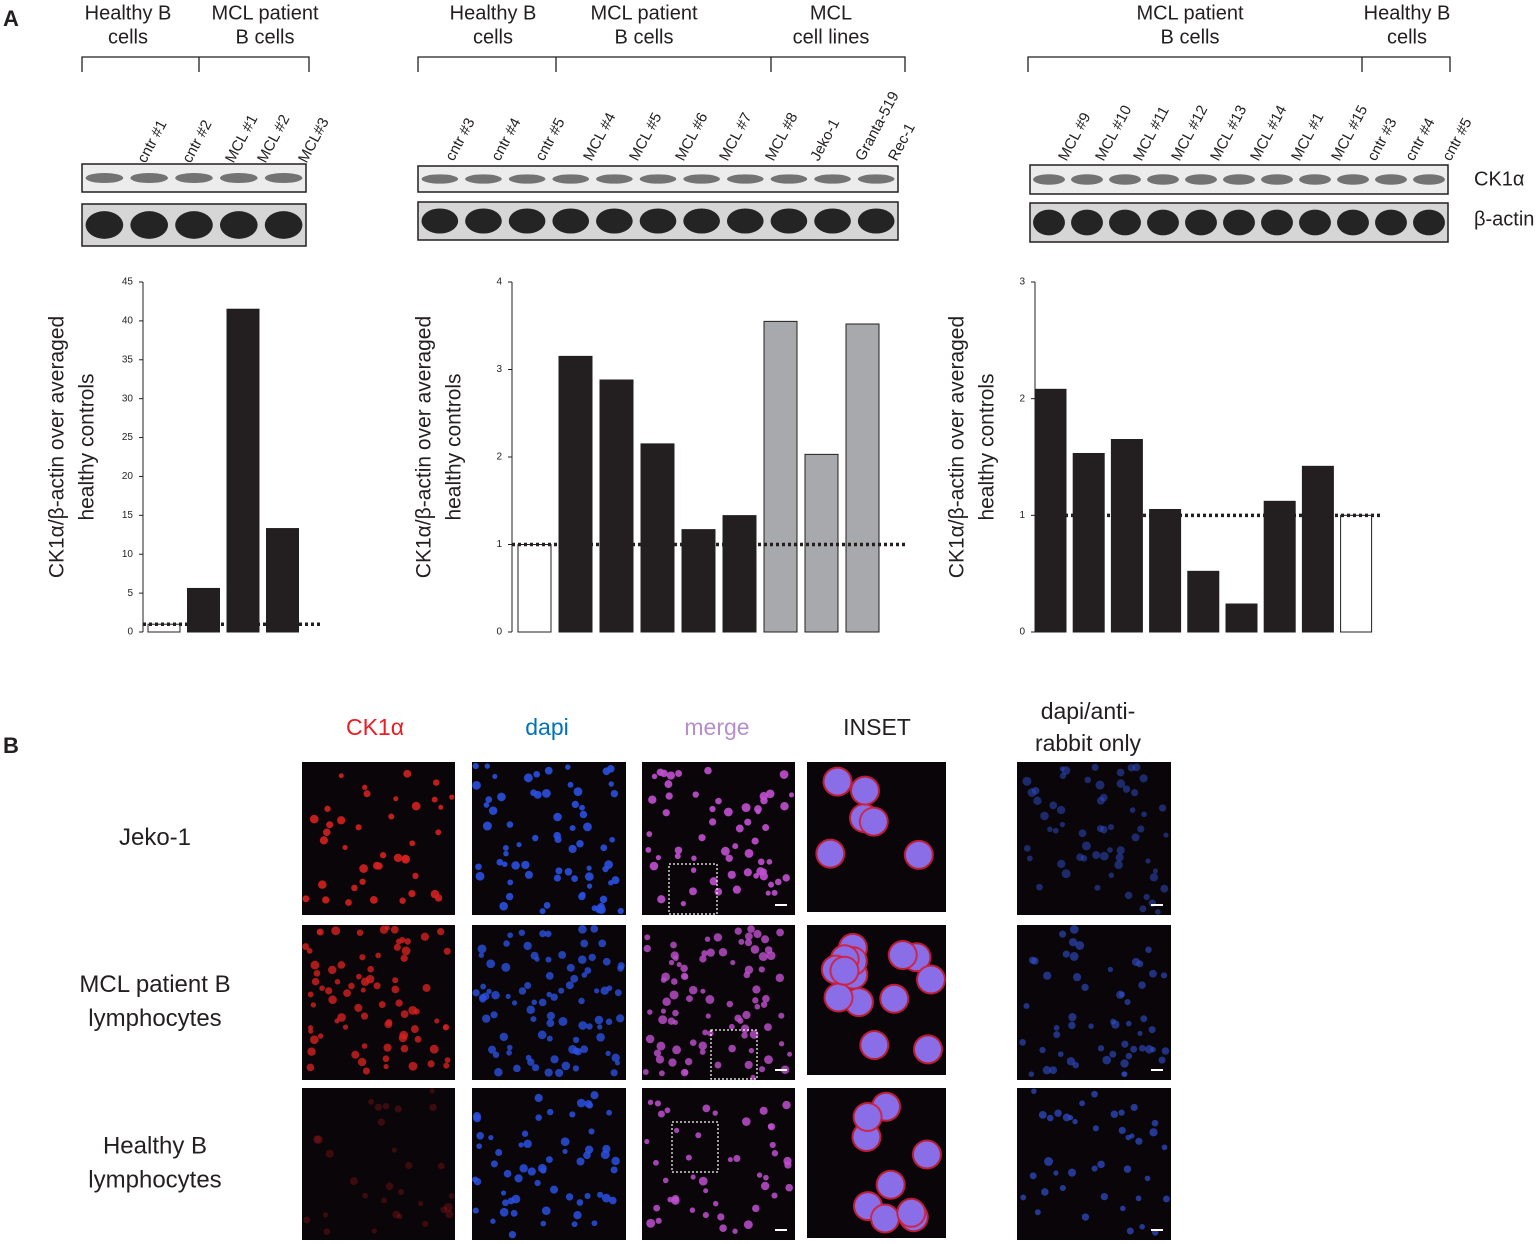 The width and height of the screenshot is (1540, 1244). Describe the element at coordinates (155, 1145) in the screenshot. I see `row-label: Healthy B` at that location.